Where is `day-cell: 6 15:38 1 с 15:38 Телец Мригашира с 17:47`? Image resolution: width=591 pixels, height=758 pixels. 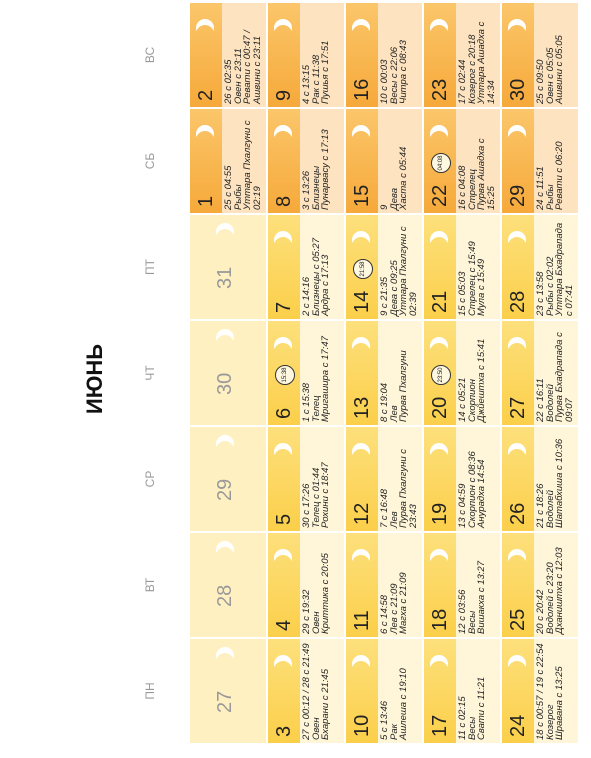
day-cell: 6 15:38 1 с 15:38 Телец Мригашира с 17:47 is located at coordinates (306, 373).